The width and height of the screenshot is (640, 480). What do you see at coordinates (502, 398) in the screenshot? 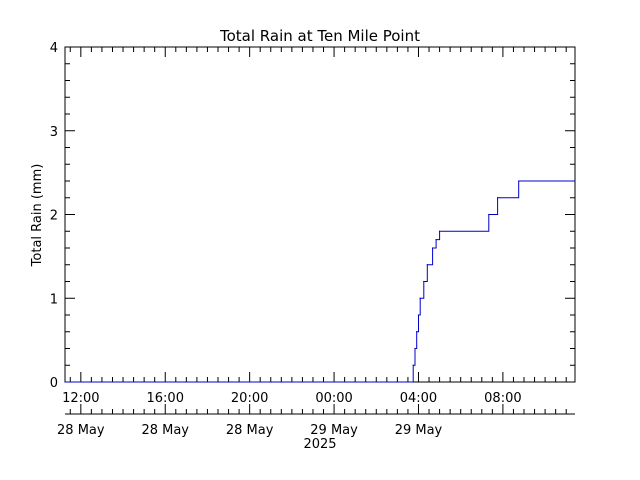
I see `x-tick-label: 08:00` at bounding box center [502, 398].